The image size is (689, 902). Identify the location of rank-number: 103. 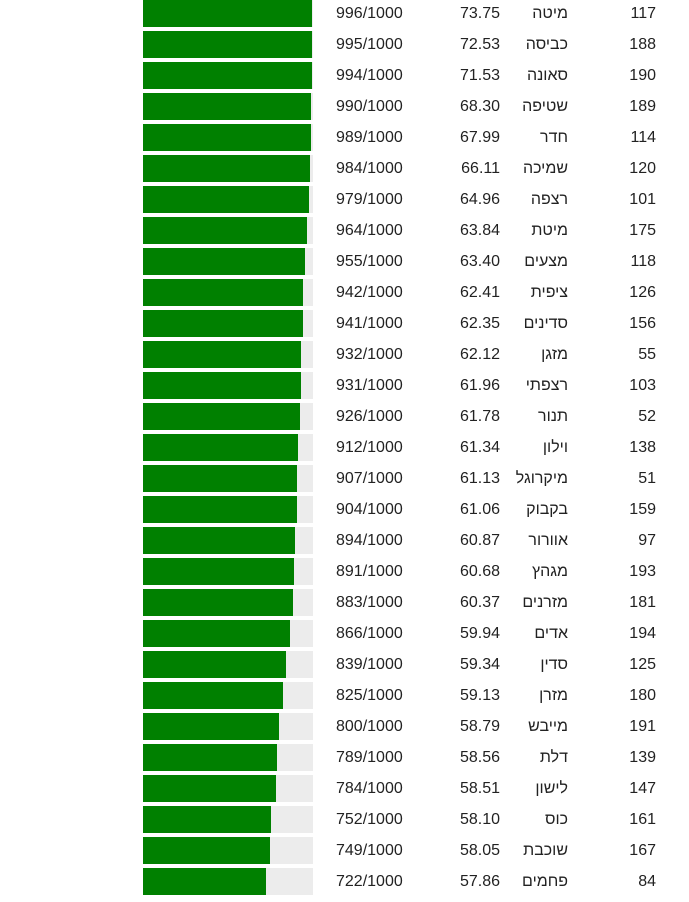
(642, 385).